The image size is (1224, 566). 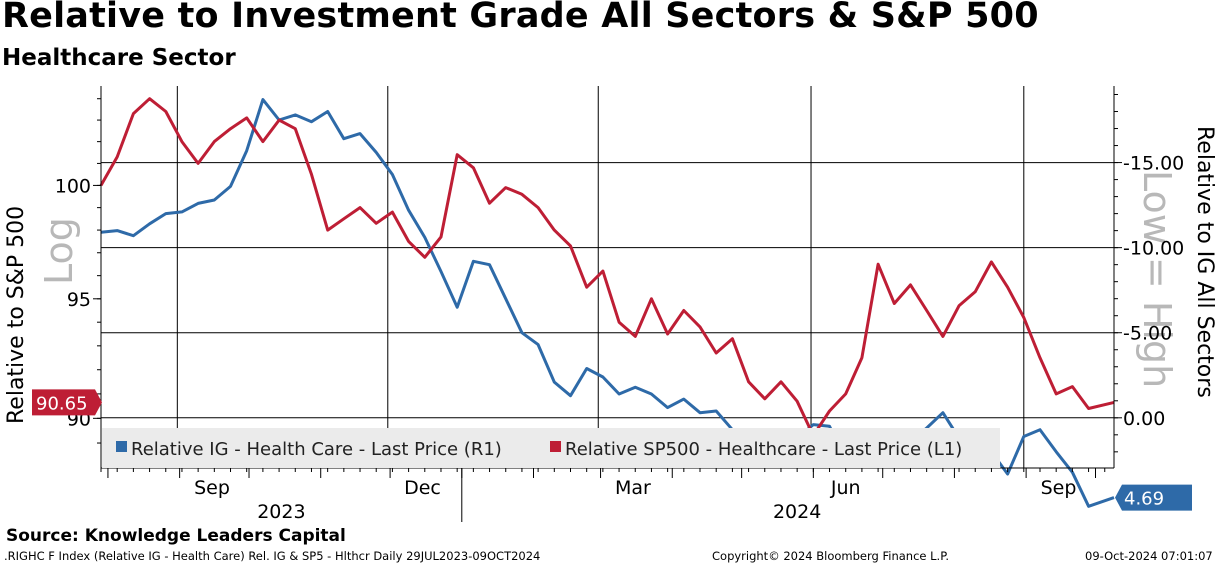 I want to click on left-tick-label-1: 95, so click(x=79, y=300).